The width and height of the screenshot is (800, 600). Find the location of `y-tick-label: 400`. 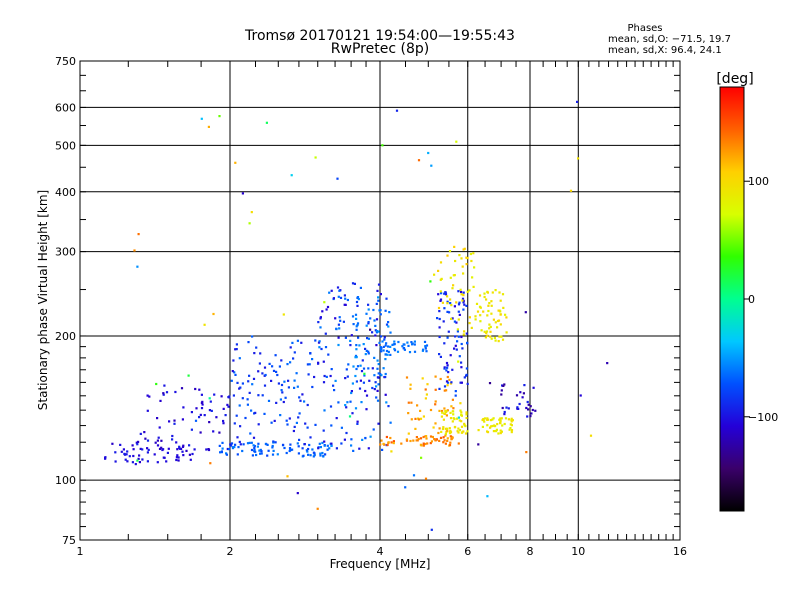

y-tick-label: 400 is located at coordinates (65, 192).